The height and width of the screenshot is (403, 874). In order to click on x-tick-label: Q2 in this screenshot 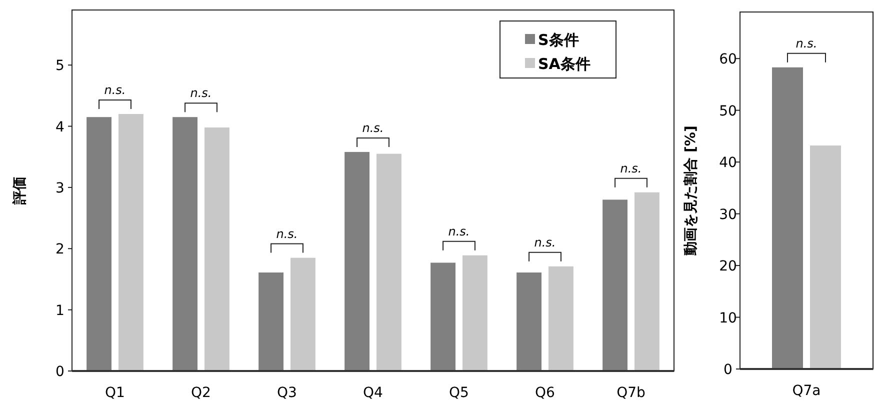, I will do `click(201, 393)`.